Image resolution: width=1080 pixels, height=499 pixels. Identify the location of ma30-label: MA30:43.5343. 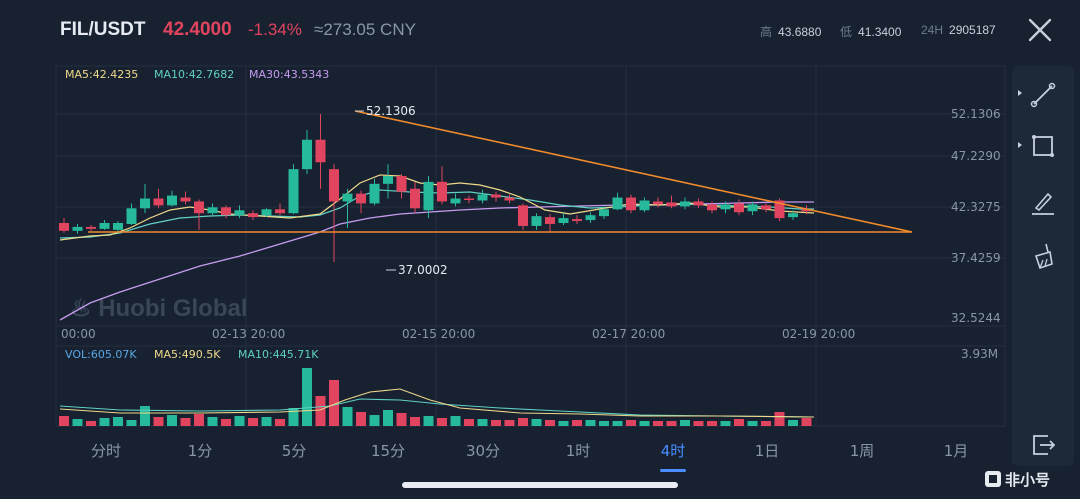
(289, 74).